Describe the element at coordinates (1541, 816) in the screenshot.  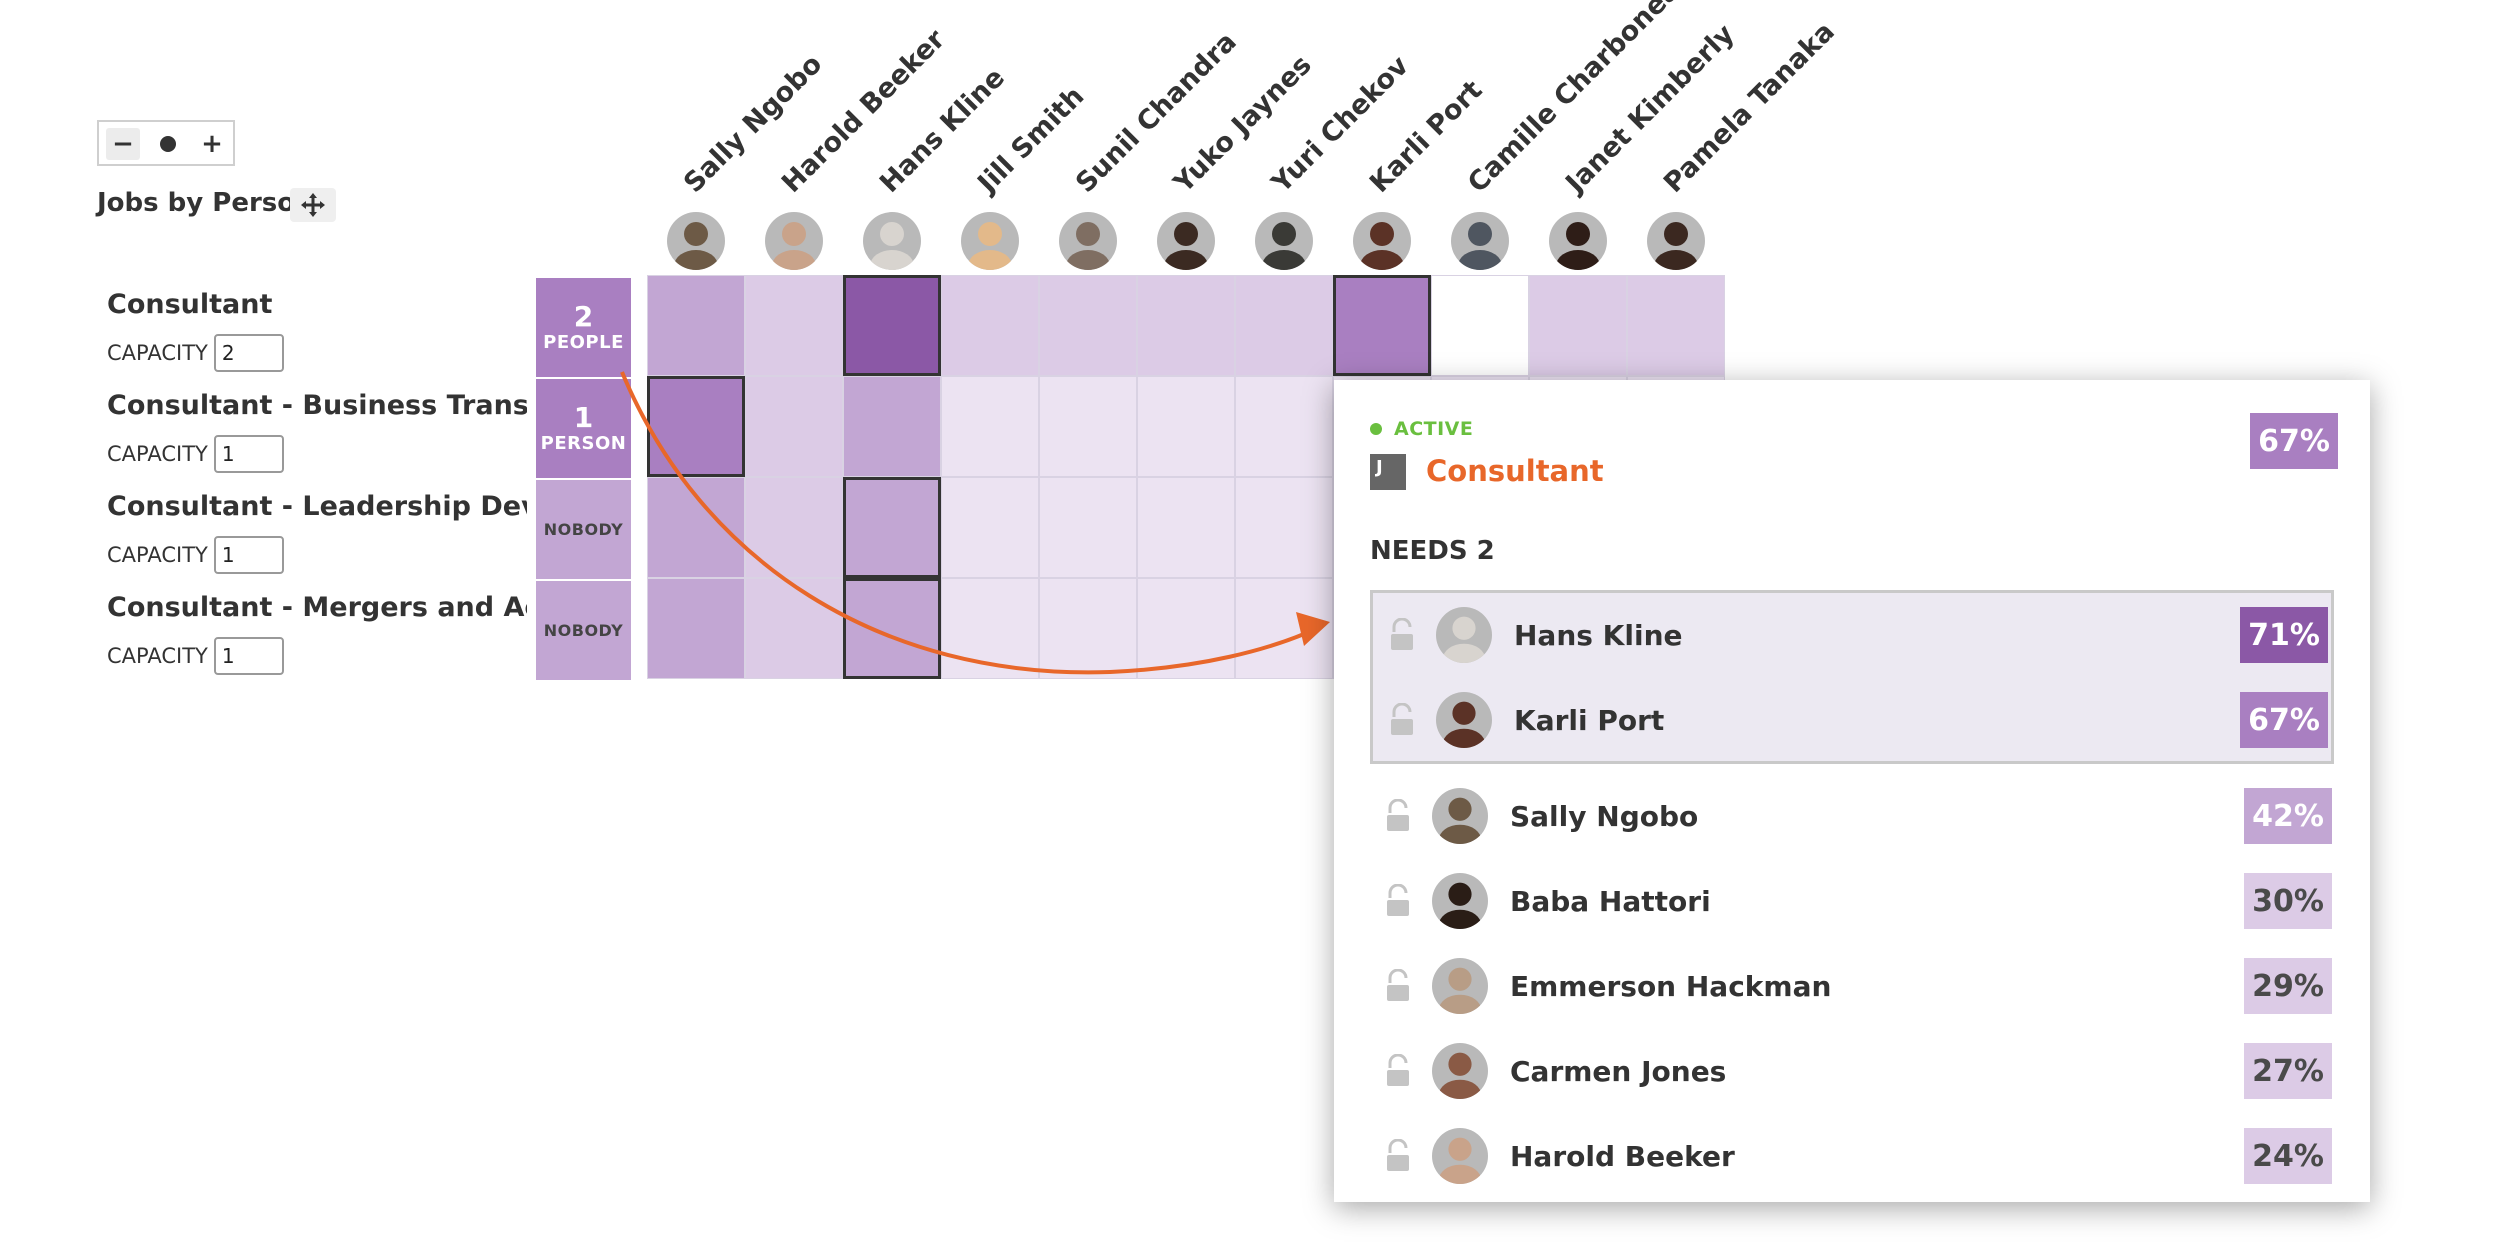
I see `candidate-row: Sally Ngobo` at that location.